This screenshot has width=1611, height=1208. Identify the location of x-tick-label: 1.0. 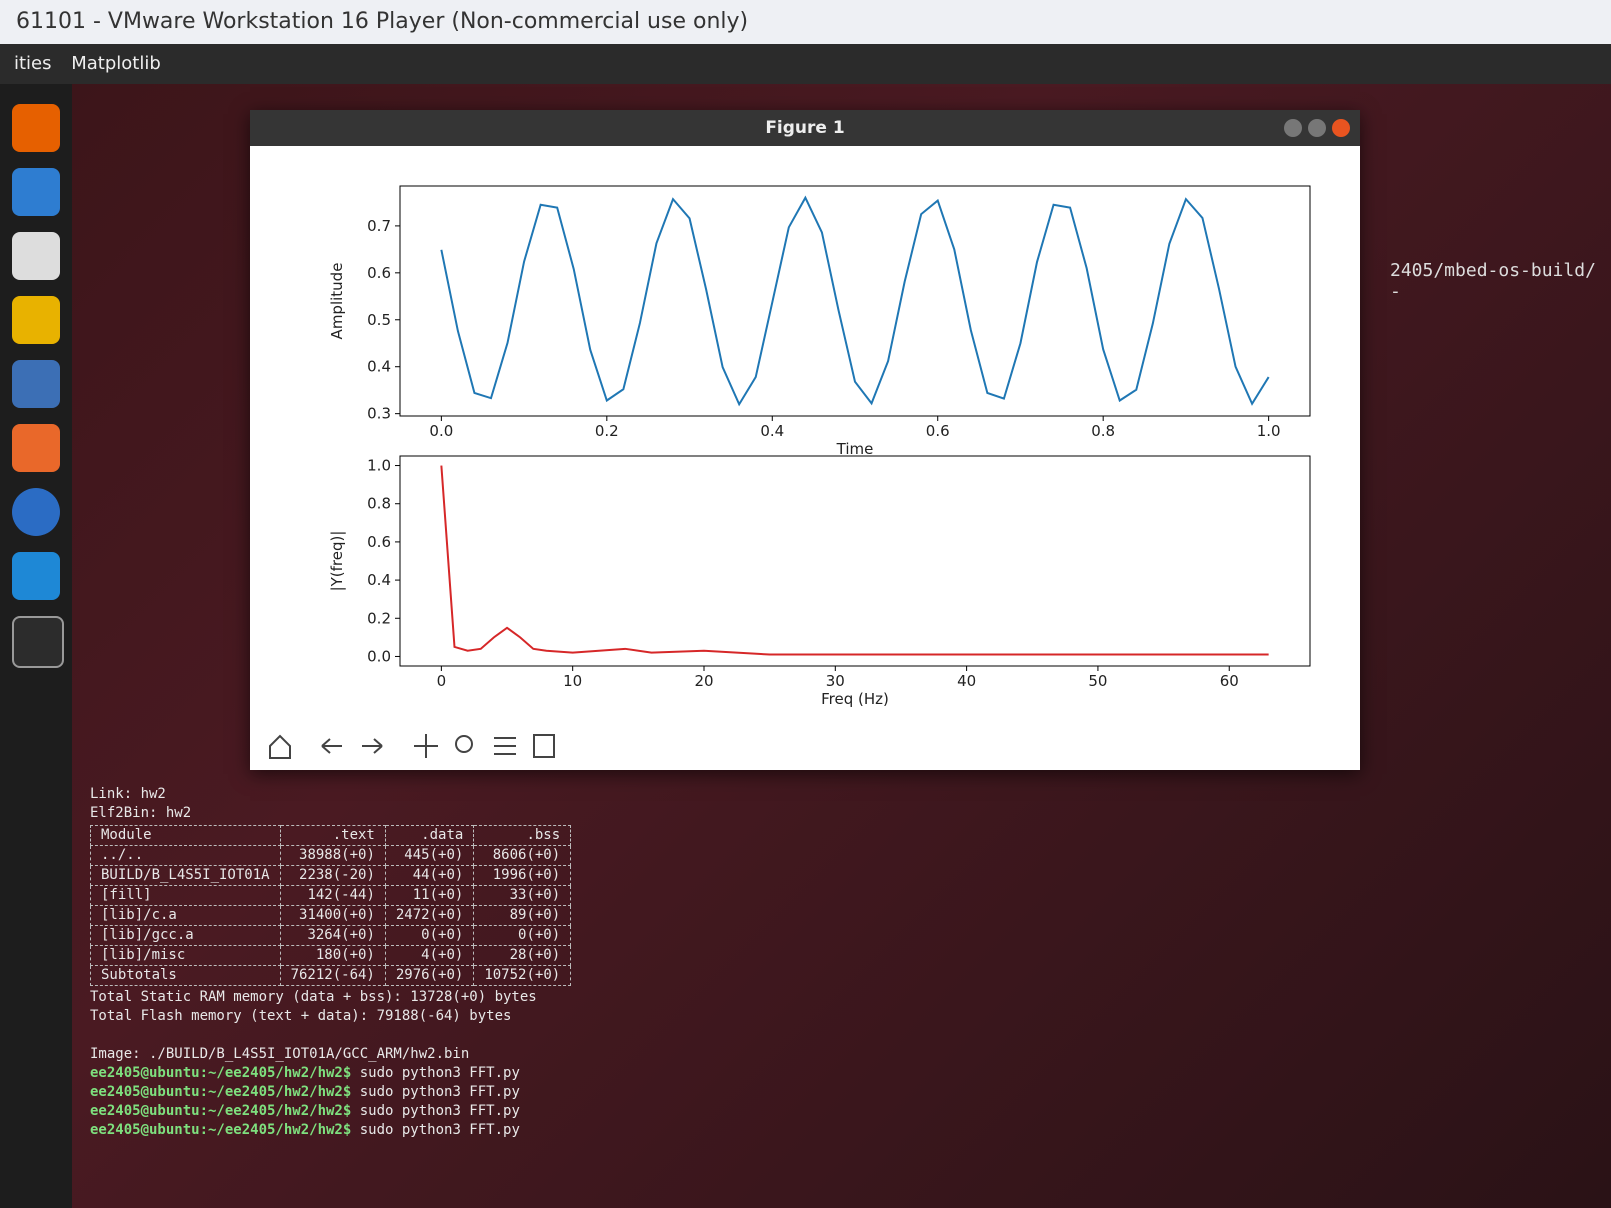
(1269, 431).